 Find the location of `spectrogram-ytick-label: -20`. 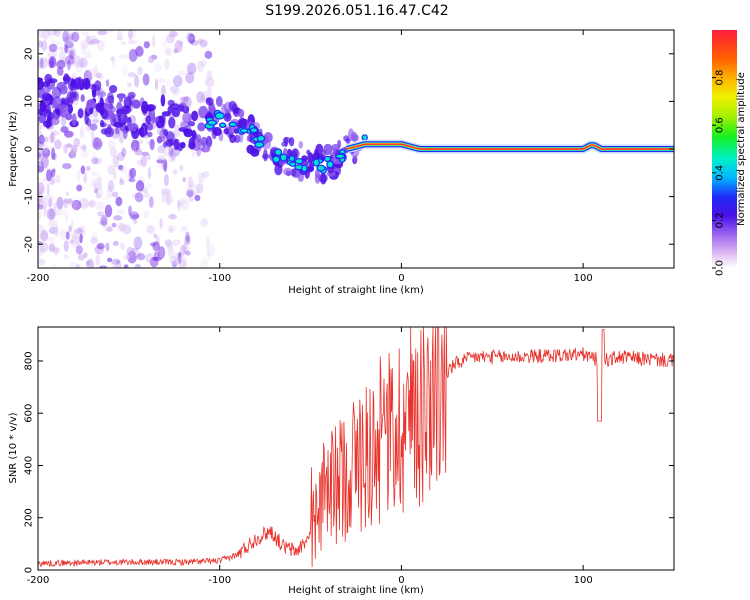

spectrogram-ytick-label: -20 is located at coordinates (29, 244).